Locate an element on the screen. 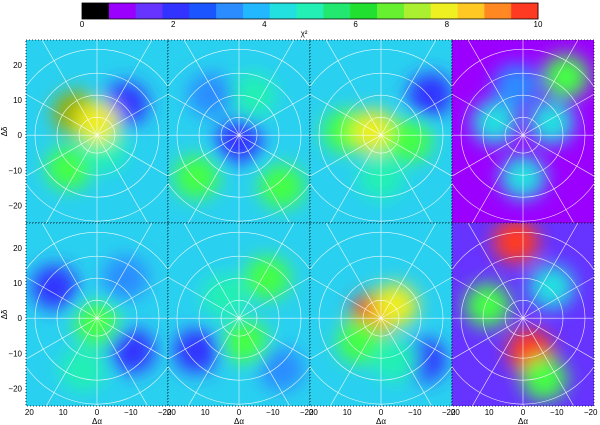  colorbar-frame is located at coordinates (310, 11).